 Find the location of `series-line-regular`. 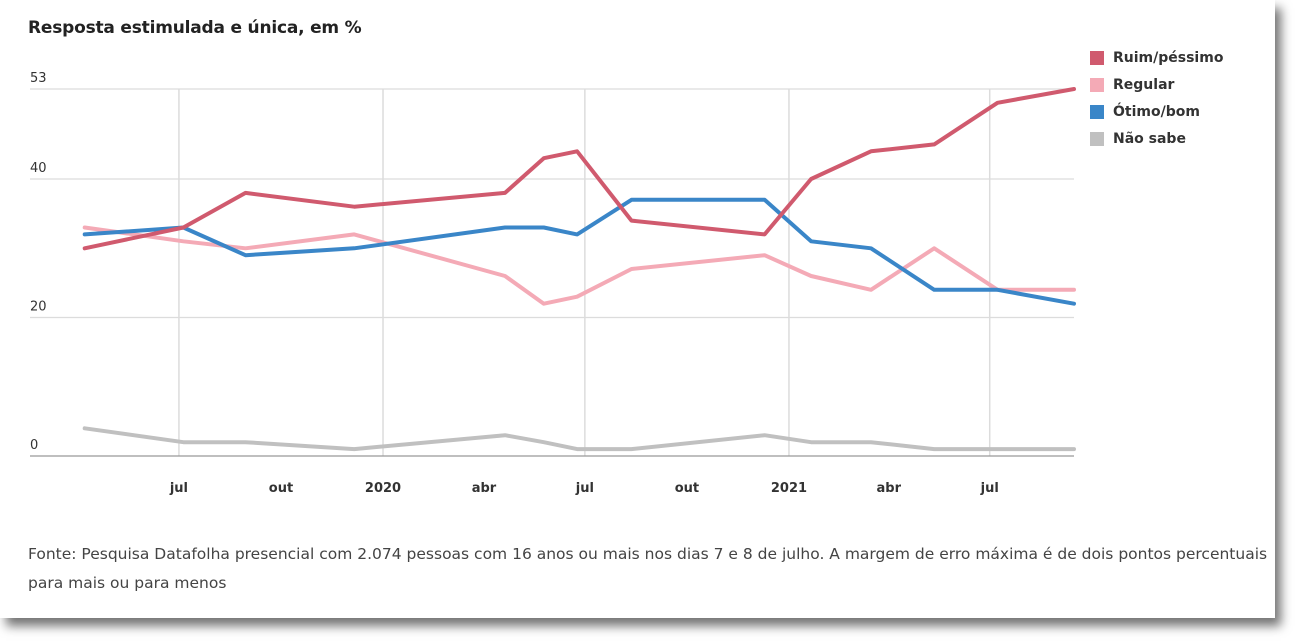

series-line-regular is located at coordinates (579, 265).